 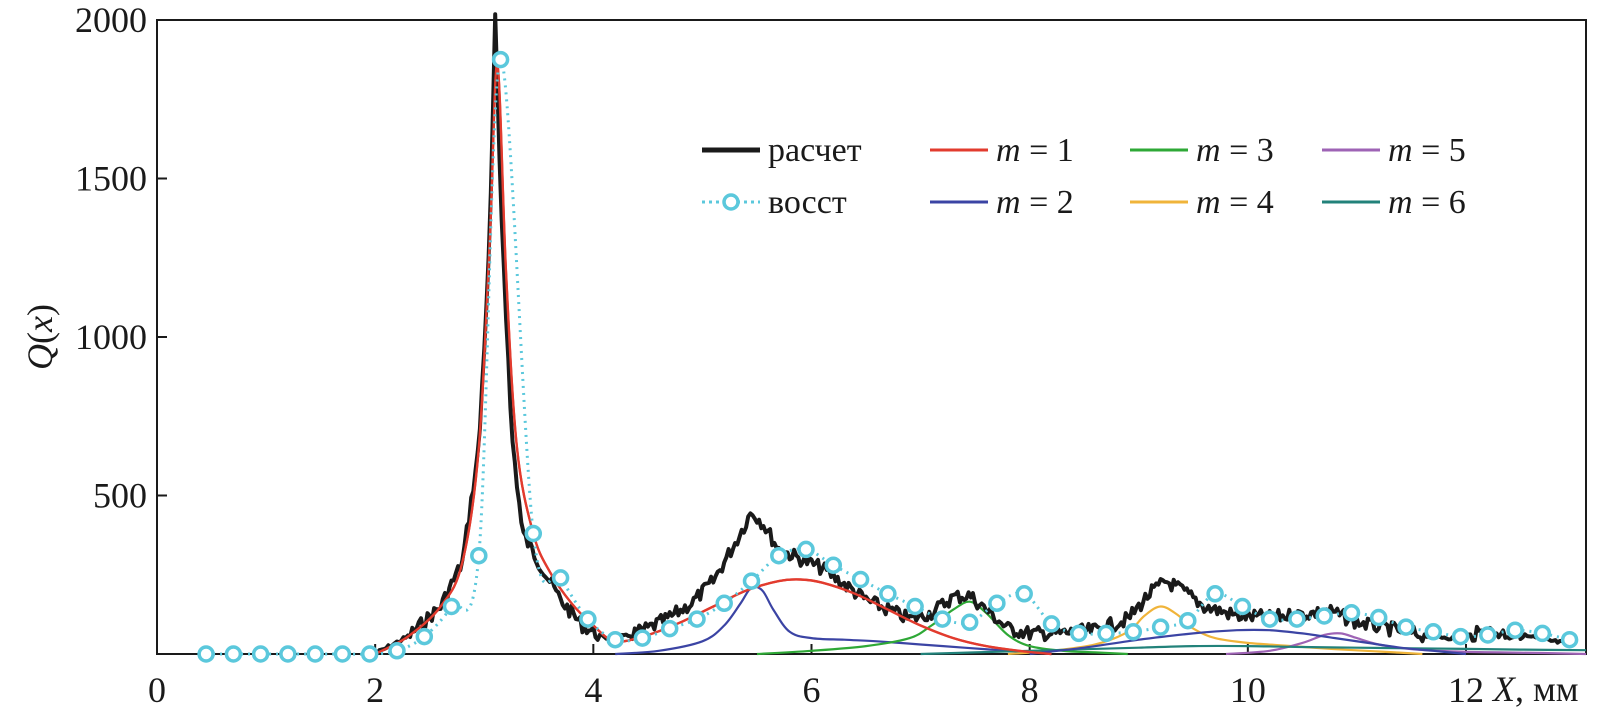 I want to click on legend-label-m6: m = 6, so click(x=1427, y=202).